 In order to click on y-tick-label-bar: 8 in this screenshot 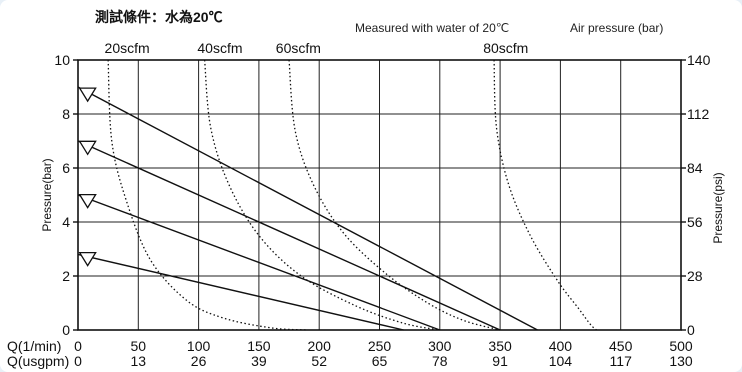, I will do `click(66, 114)`.